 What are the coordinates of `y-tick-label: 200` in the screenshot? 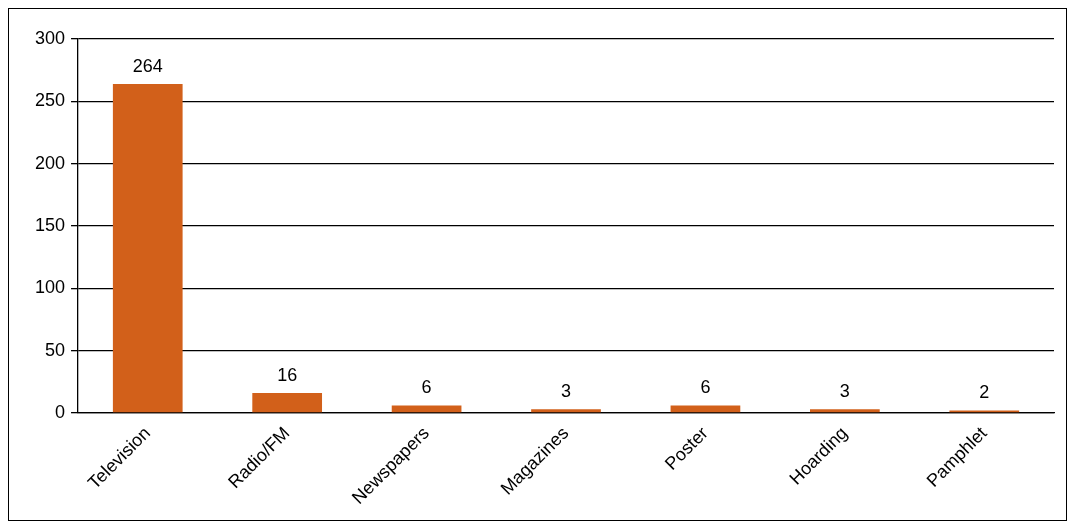 It's located at (50, 162).